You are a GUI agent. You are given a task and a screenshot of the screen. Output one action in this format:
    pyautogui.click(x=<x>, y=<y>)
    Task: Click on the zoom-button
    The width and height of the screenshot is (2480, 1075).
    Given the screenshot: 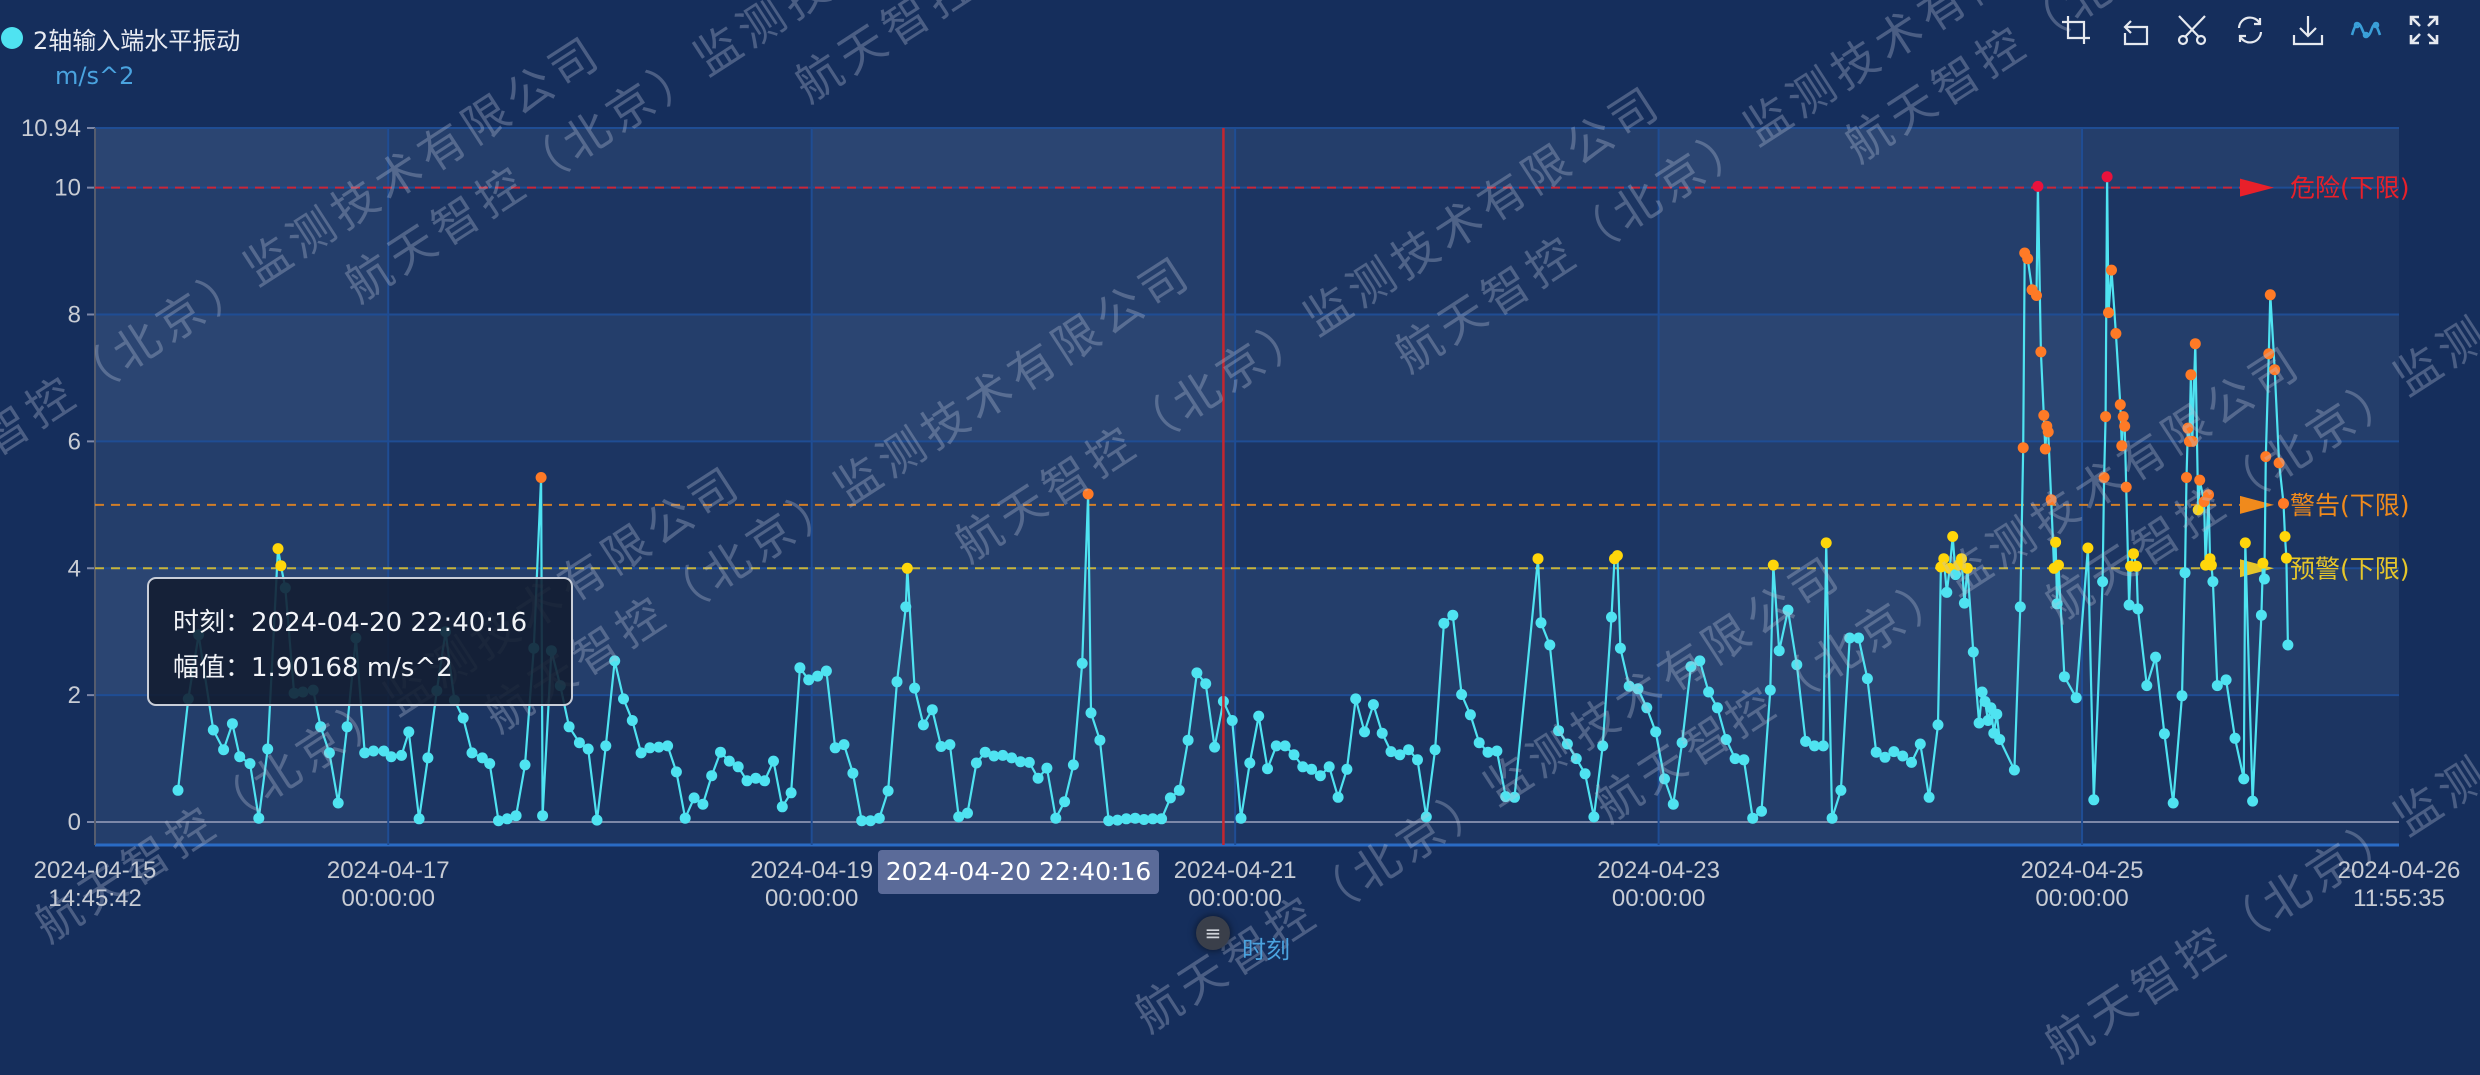 What is the action you would take?
    pyautogui.click(x=2076, y=30)
    